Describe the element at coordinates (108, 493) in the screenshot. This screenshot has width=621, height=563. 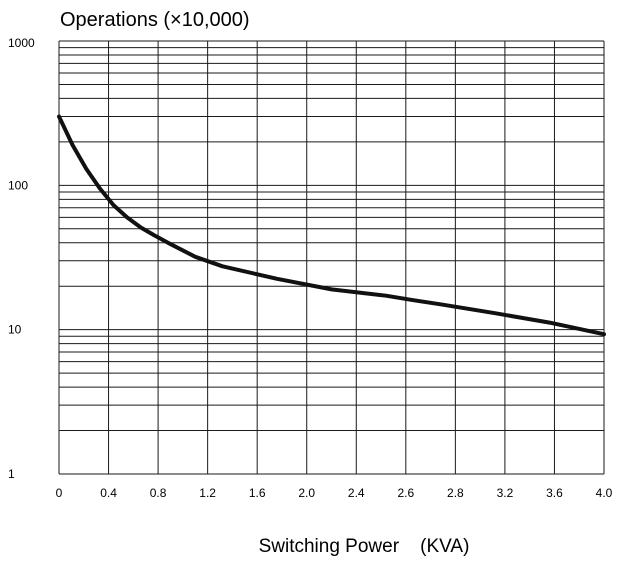
I see `x-tick-label: 0.4` at that location.